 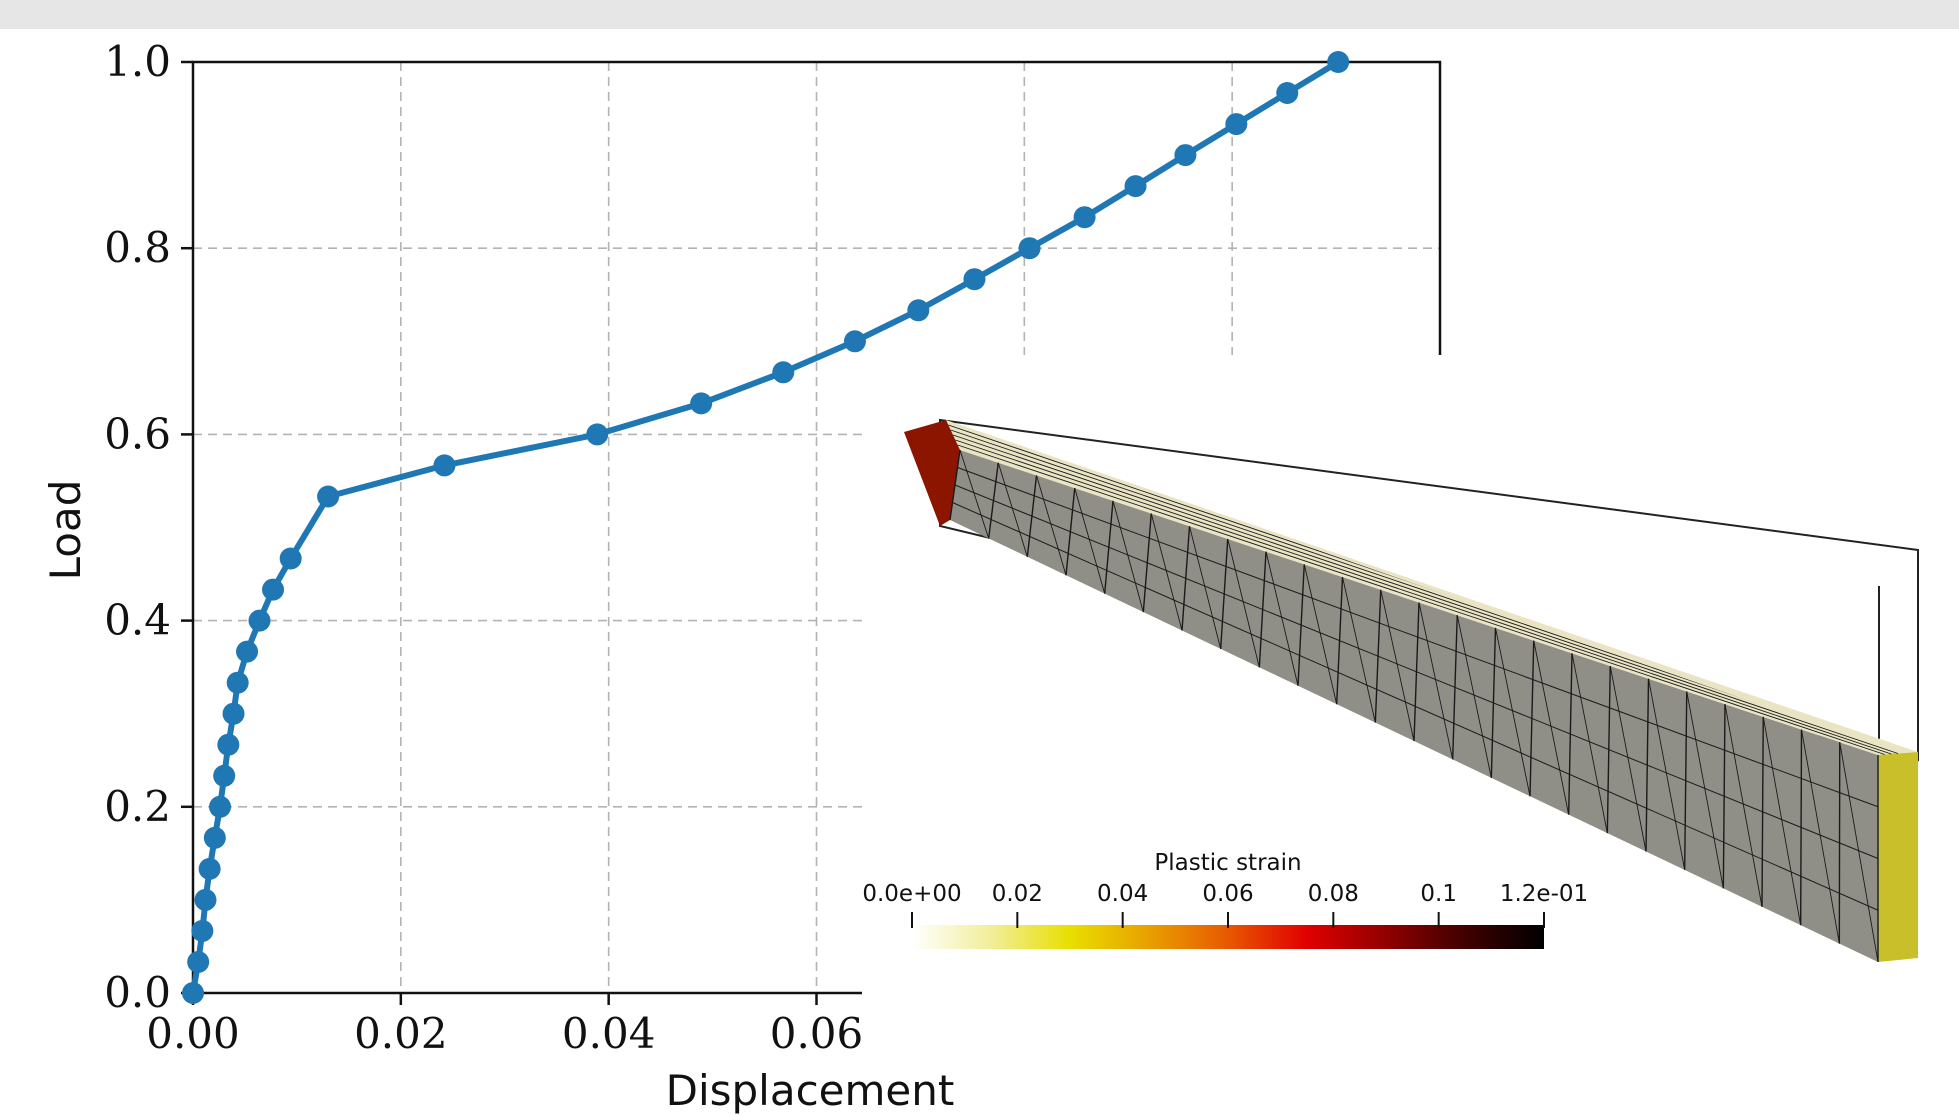 What do you see at coordinates (1017, 894) in the screenshot?
I see `colorbar-tick-label: 0.02` at bounding box center [1017, 894].